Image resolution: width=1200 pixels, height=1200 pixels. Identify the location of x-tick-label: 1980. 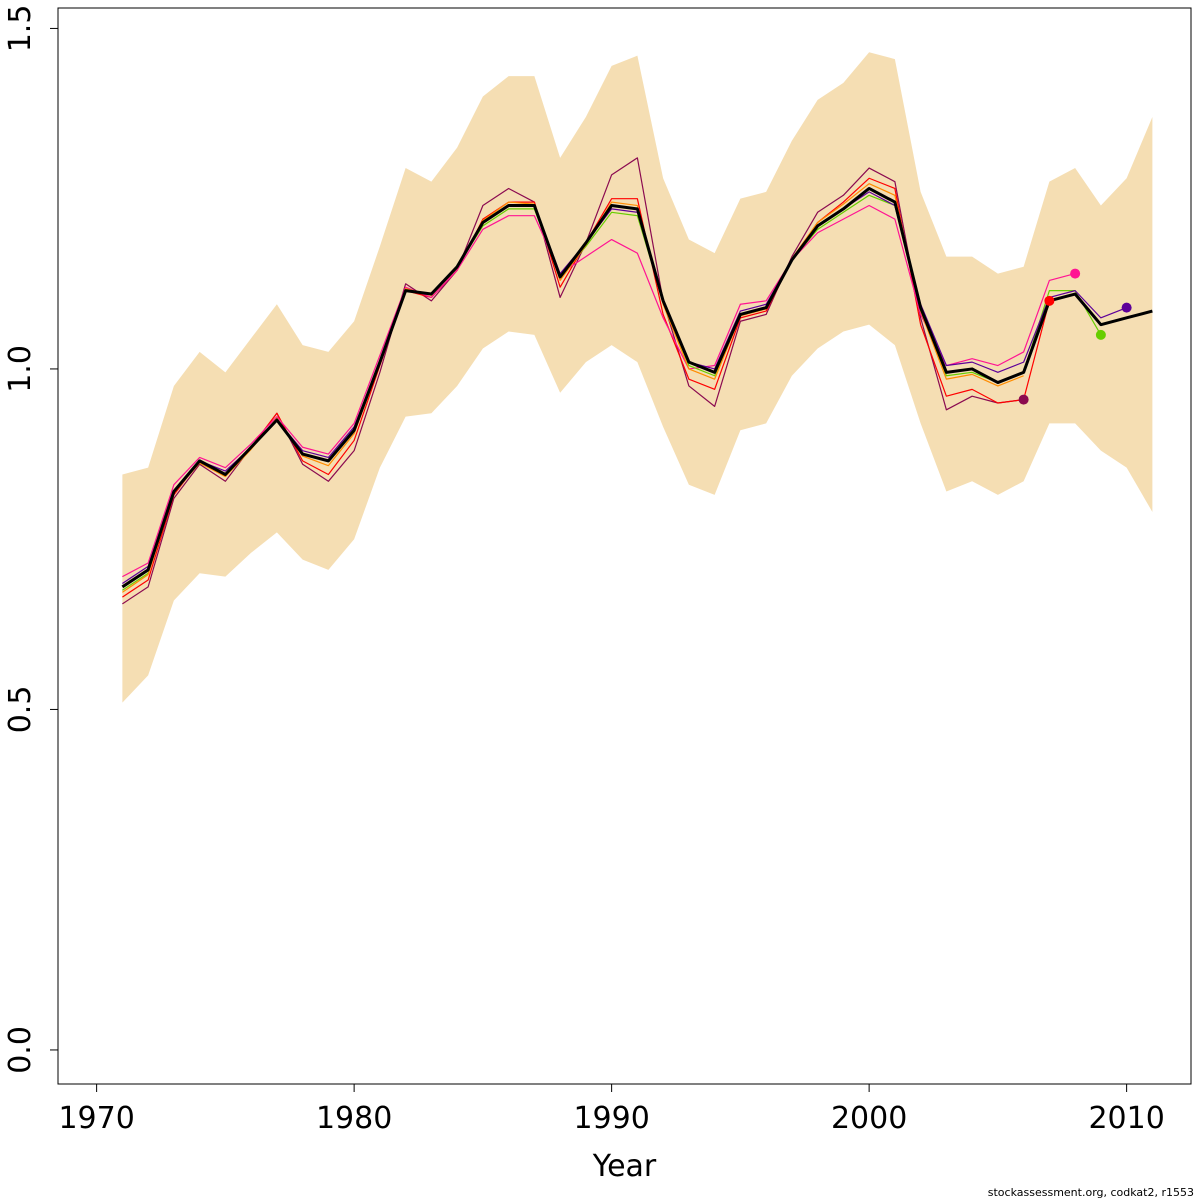
(354, 1118).